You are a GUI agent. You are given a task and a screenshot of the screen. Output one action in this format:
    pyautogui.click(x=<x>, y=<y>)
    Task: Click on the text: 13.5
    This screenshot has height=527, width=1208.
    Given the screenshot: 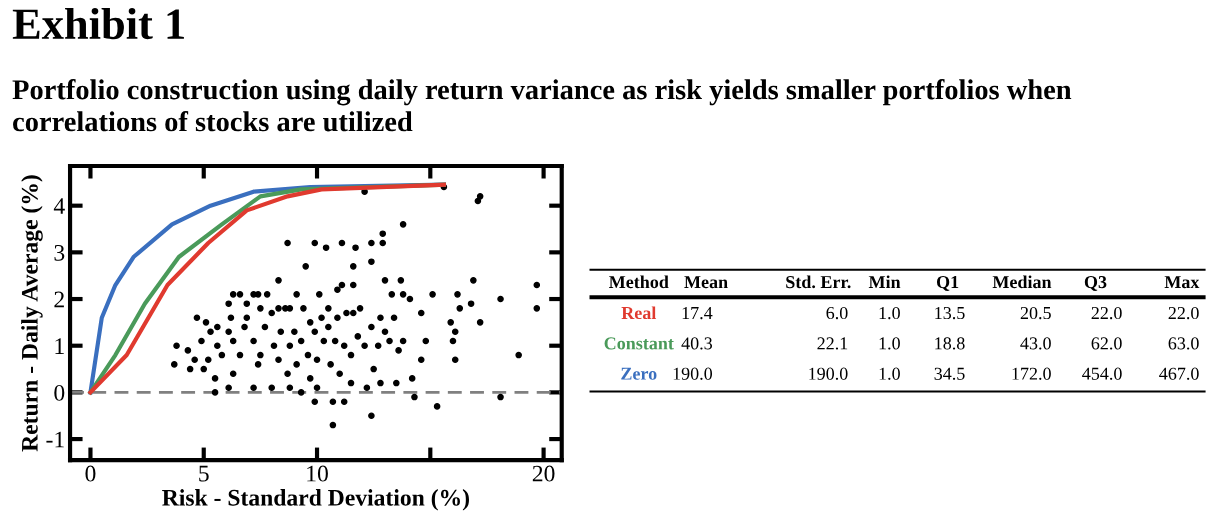 What is the action you would take?
    pyautogui.click(x=950, y=313)
    